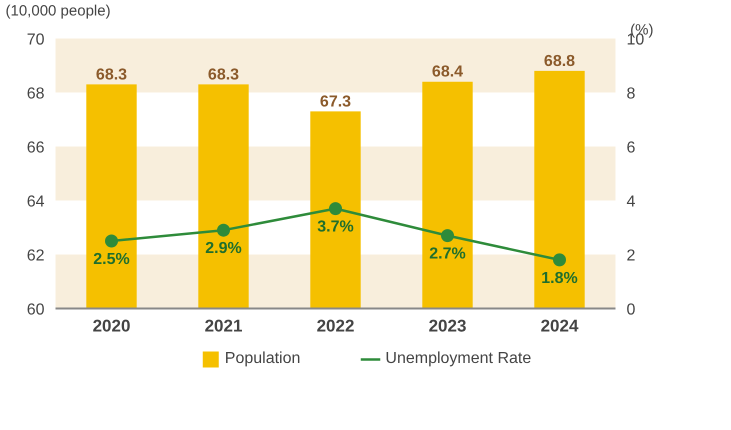  Describe the element at coordinates (335, 326) in the screenshot. I see `x-tick-label: 2022` at that location.